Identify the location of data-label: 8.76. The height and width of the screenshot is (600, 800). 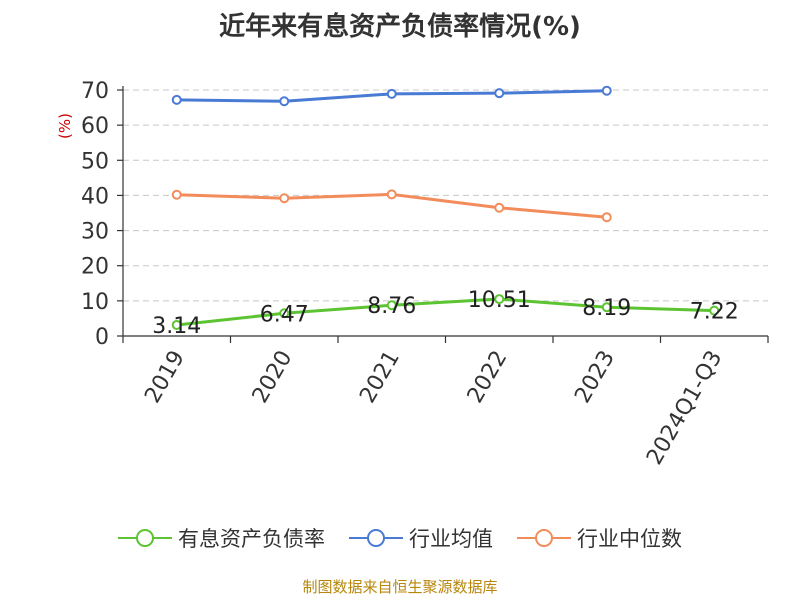
(391, 306).